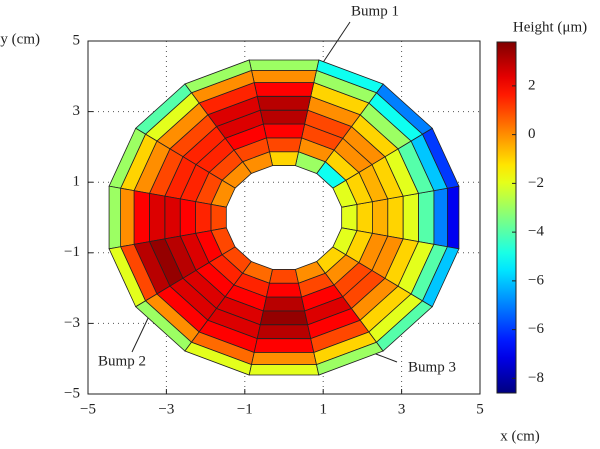 This screenshot has height=449, width=600. Describe the element at coordinates (122, 361) in the screenshot. I see `annotation: Bump 2` at that location.